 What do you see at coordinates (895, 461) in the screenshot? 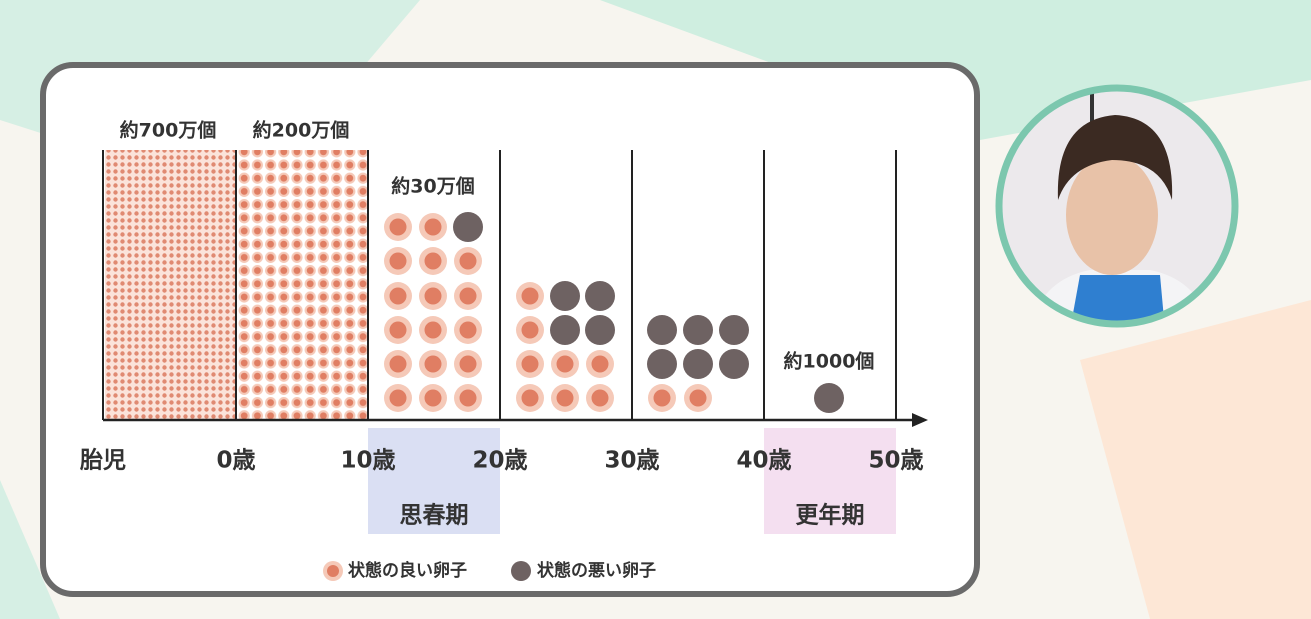
I see `axis-label: 50歳` at bounding box center [895, 461].